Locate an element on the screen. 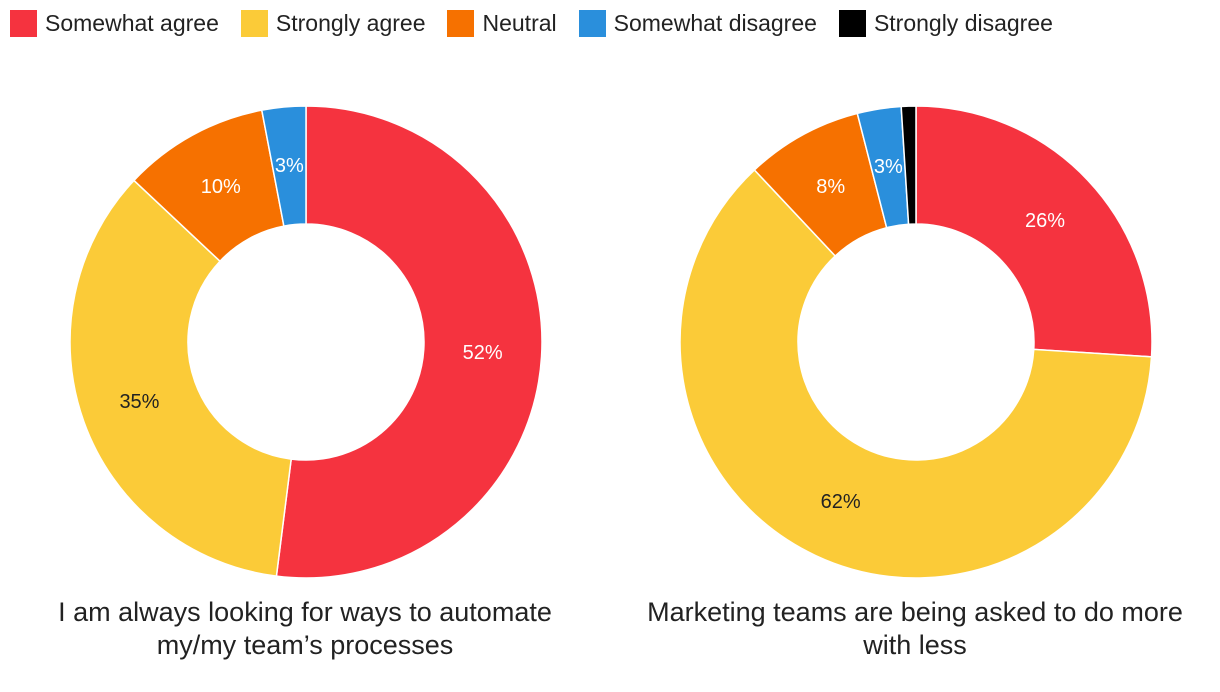 This screenshot has height=692, width=1220. legend-label: Strongly disagree is located at coordinates (963, 23).